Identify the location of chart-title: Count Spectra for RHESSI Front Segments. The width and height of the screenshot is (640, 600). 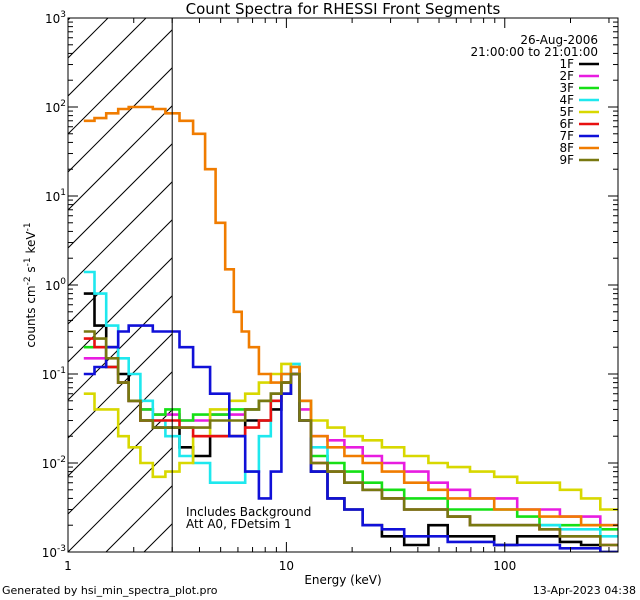
(343, 9).